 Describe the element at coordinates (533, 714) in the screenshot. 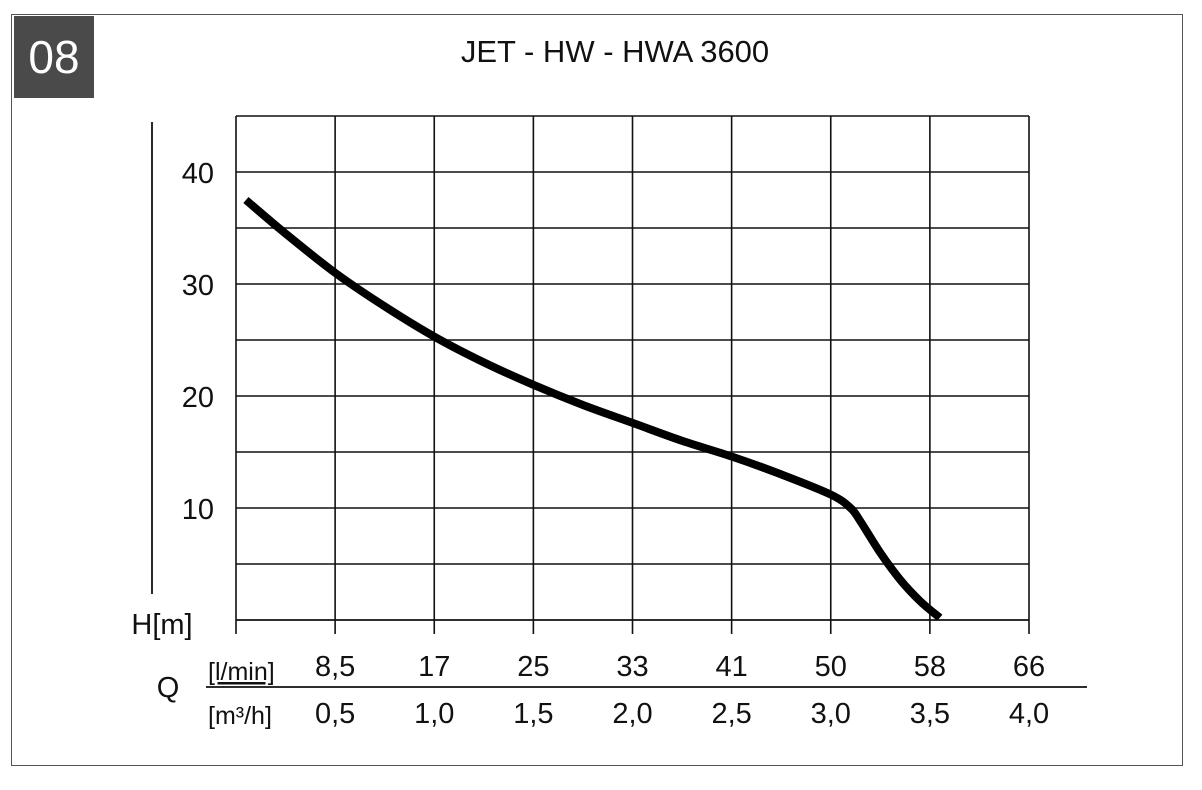

I see `x-tick-label-m3h: 1,5` at that location.